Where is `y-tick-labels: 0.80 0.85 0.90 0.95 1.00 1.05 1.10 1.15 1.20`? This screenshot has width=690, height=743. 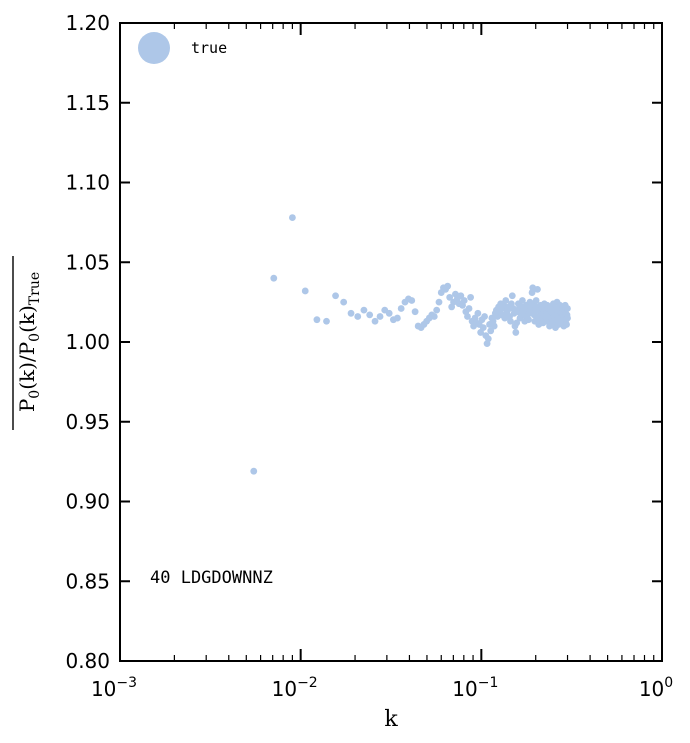 y-tick-labels: 0.80 0.85 0.90 0.95 1.00 1.05 1.10 1.15 1.20 is located at coordinates (87, 342).